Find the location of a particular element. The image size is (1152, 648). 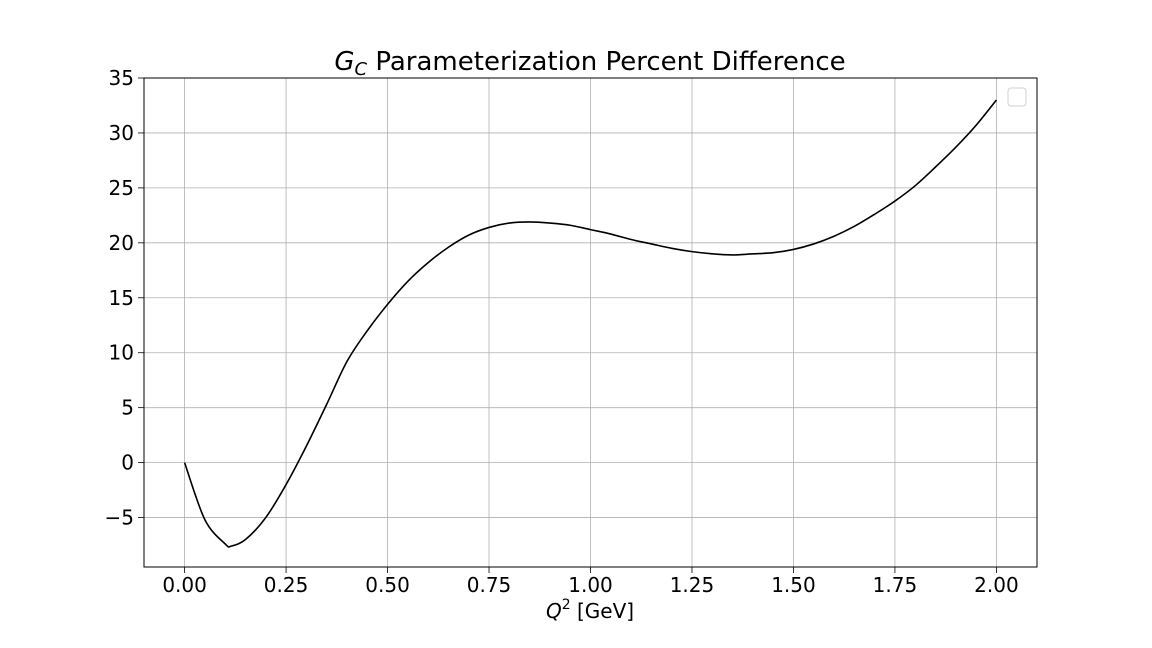

y-tick-label: 5 is located at coordinates (127, 408).